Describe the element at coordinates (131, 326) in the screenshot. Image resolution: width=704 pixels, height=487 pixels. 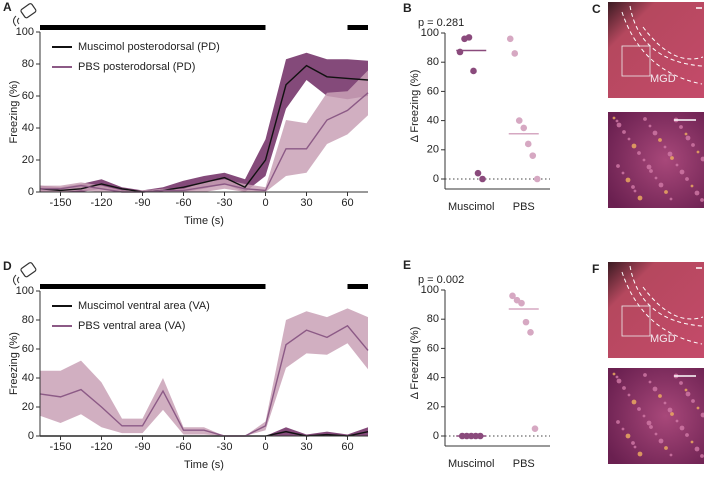
I see `legend-label: PBS ventral area (VA)` at that location.